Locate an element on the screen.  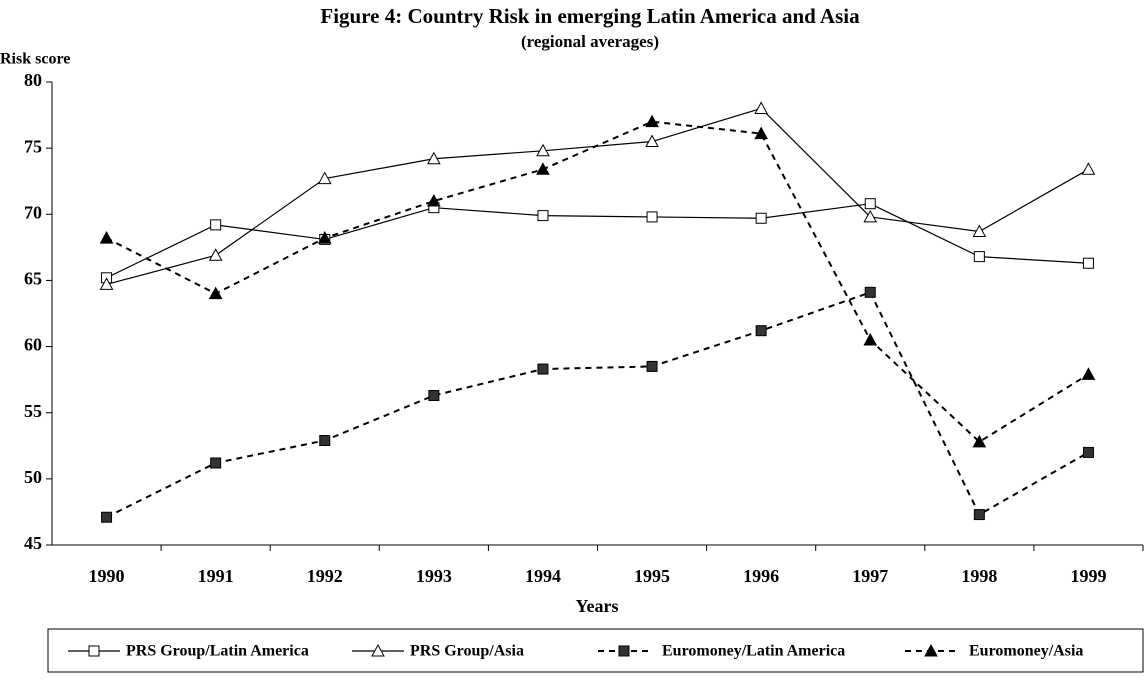
legend-box is located at coordinates (595, 650).